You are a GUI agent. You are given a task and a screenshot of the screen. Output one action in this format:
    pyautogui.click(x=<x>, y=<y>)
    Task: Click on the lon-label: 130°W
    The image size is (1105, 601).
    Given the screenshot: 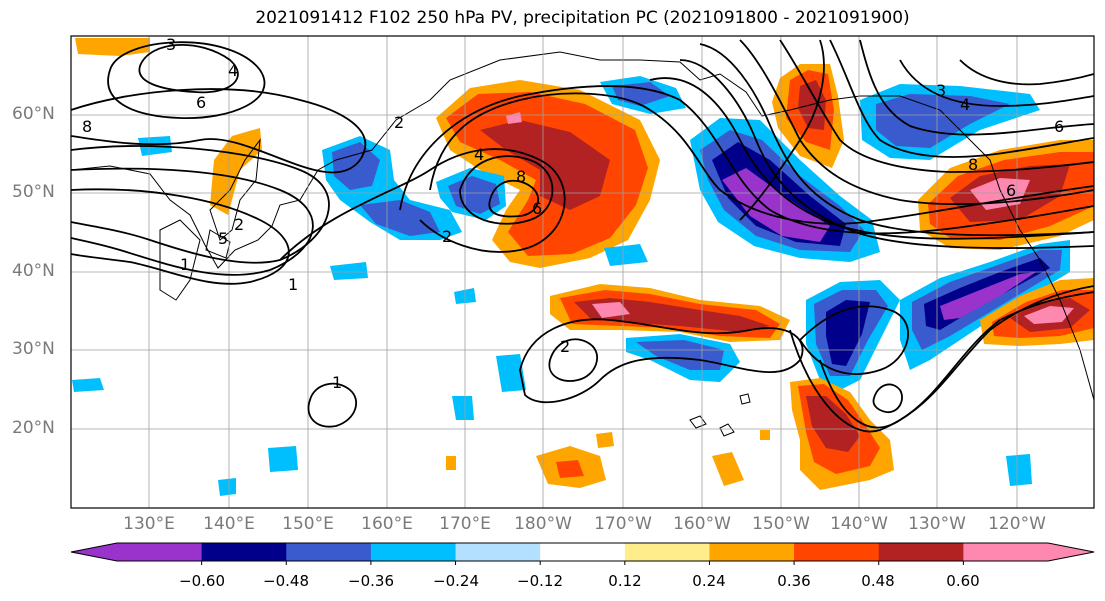 What is the action you would take?
    pyautogui.click(x=937, y=524)
    